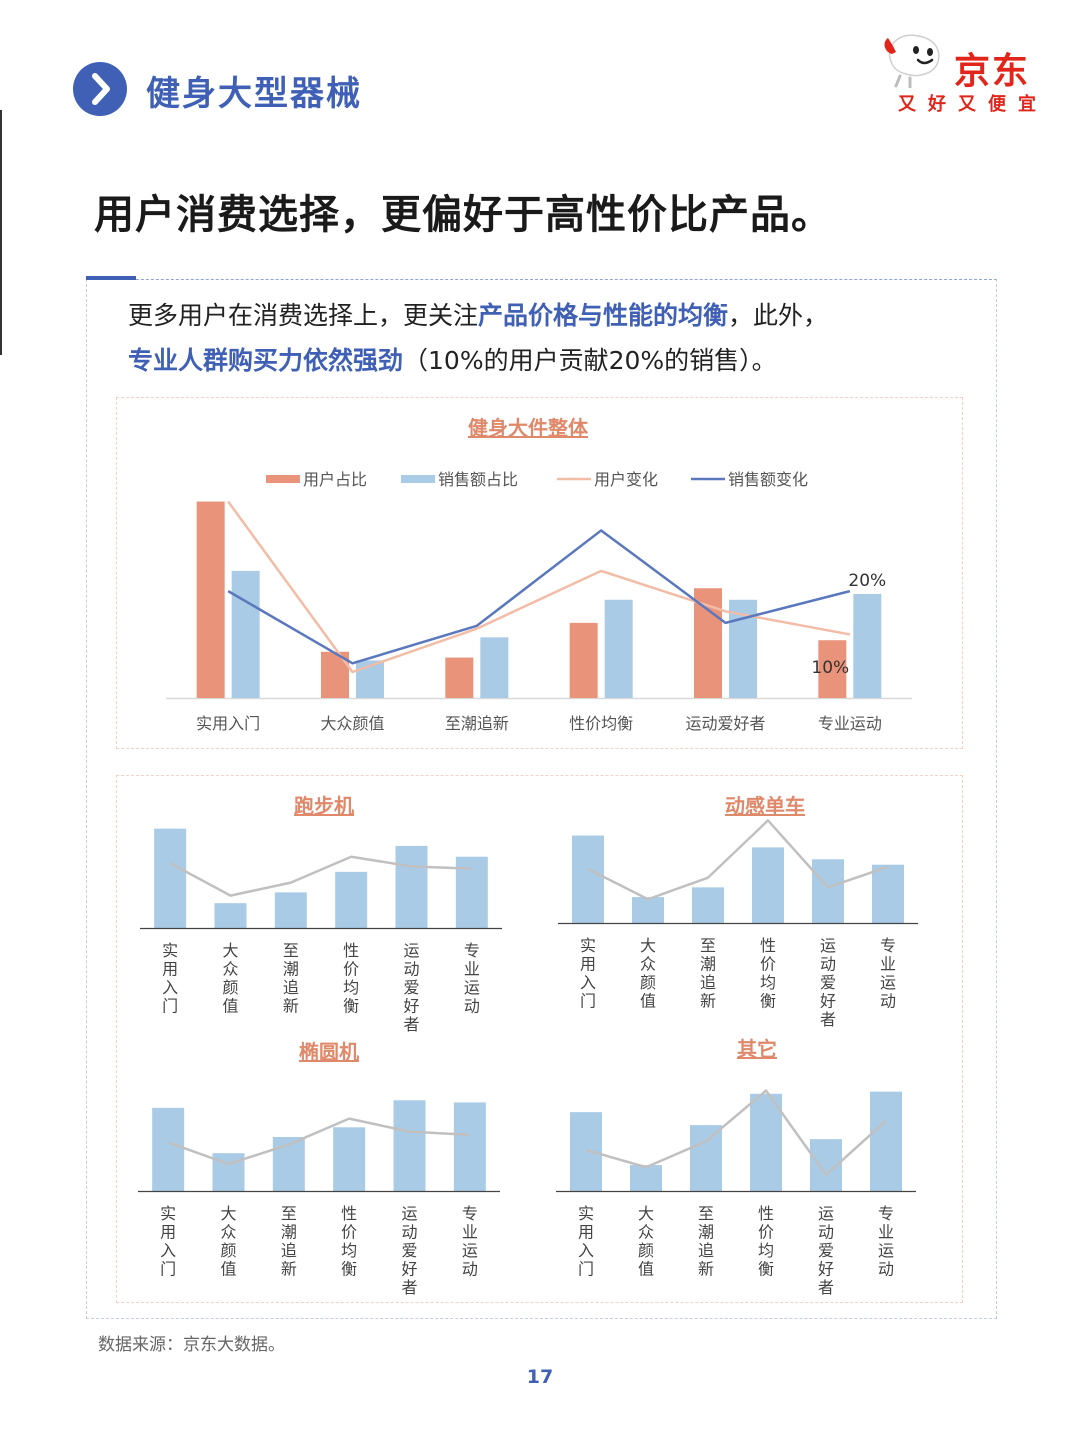 The image size is (1080, 1440). Describe the element at coordinates (111, 278) in the screenshot. I see `content-frame-accent` at that location.